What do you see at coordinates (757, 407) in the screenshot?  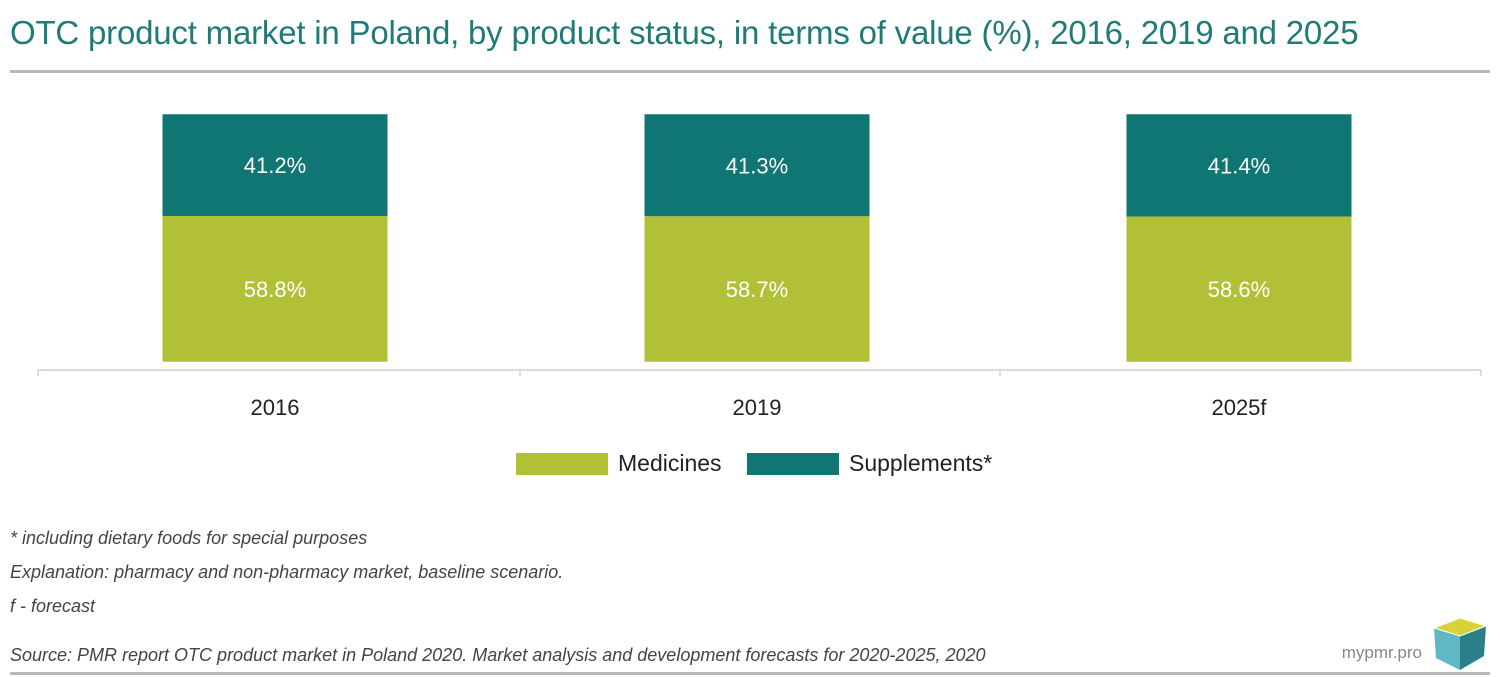 I see `x-tick-label-2019: 2019` at bounding box center [757, 407].